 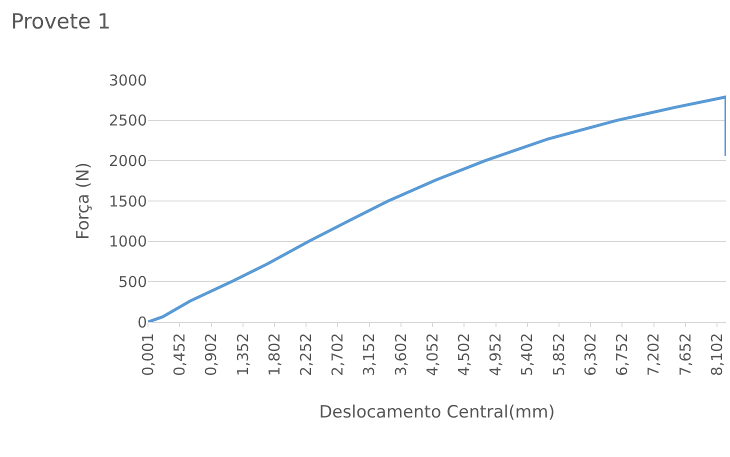 What do you see at coordinates (437, 412) in the screenshot?
I see `x-axis-title: Deslocamento Central(mm)` at bounding box center [437, 412].